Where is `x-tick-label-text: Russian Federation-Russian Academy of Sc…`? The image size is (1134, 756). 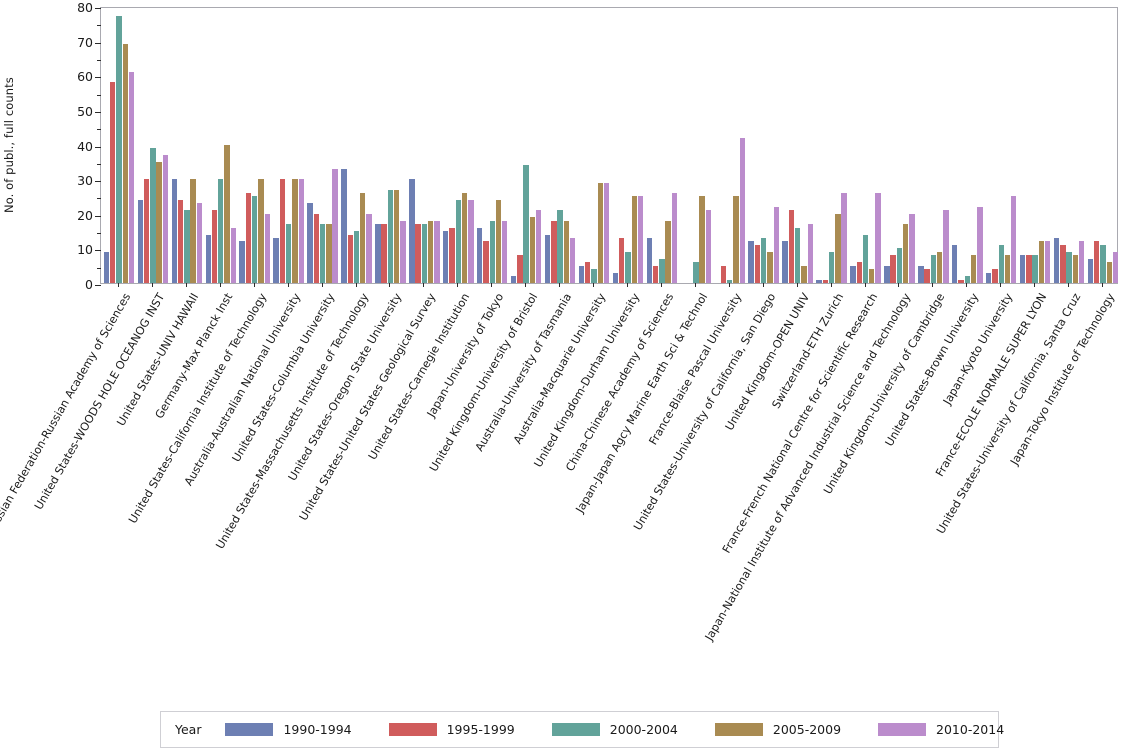
x-tick-label-text: Russian Federation-Russian Academy of Sc… is located at coordinates (67, 414).